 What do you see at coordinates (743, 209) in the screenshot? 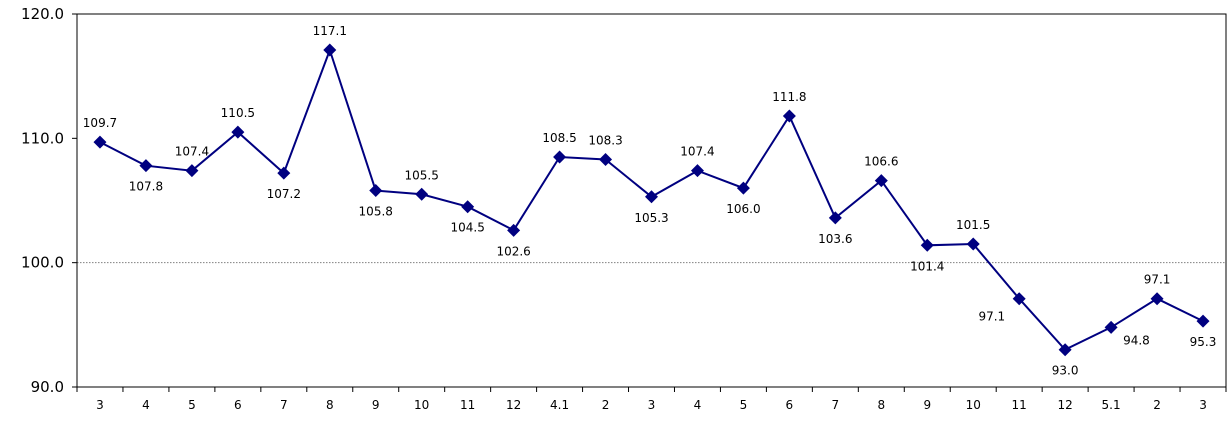
I see `data-label: 106.0` at bounding box center [743, 209].